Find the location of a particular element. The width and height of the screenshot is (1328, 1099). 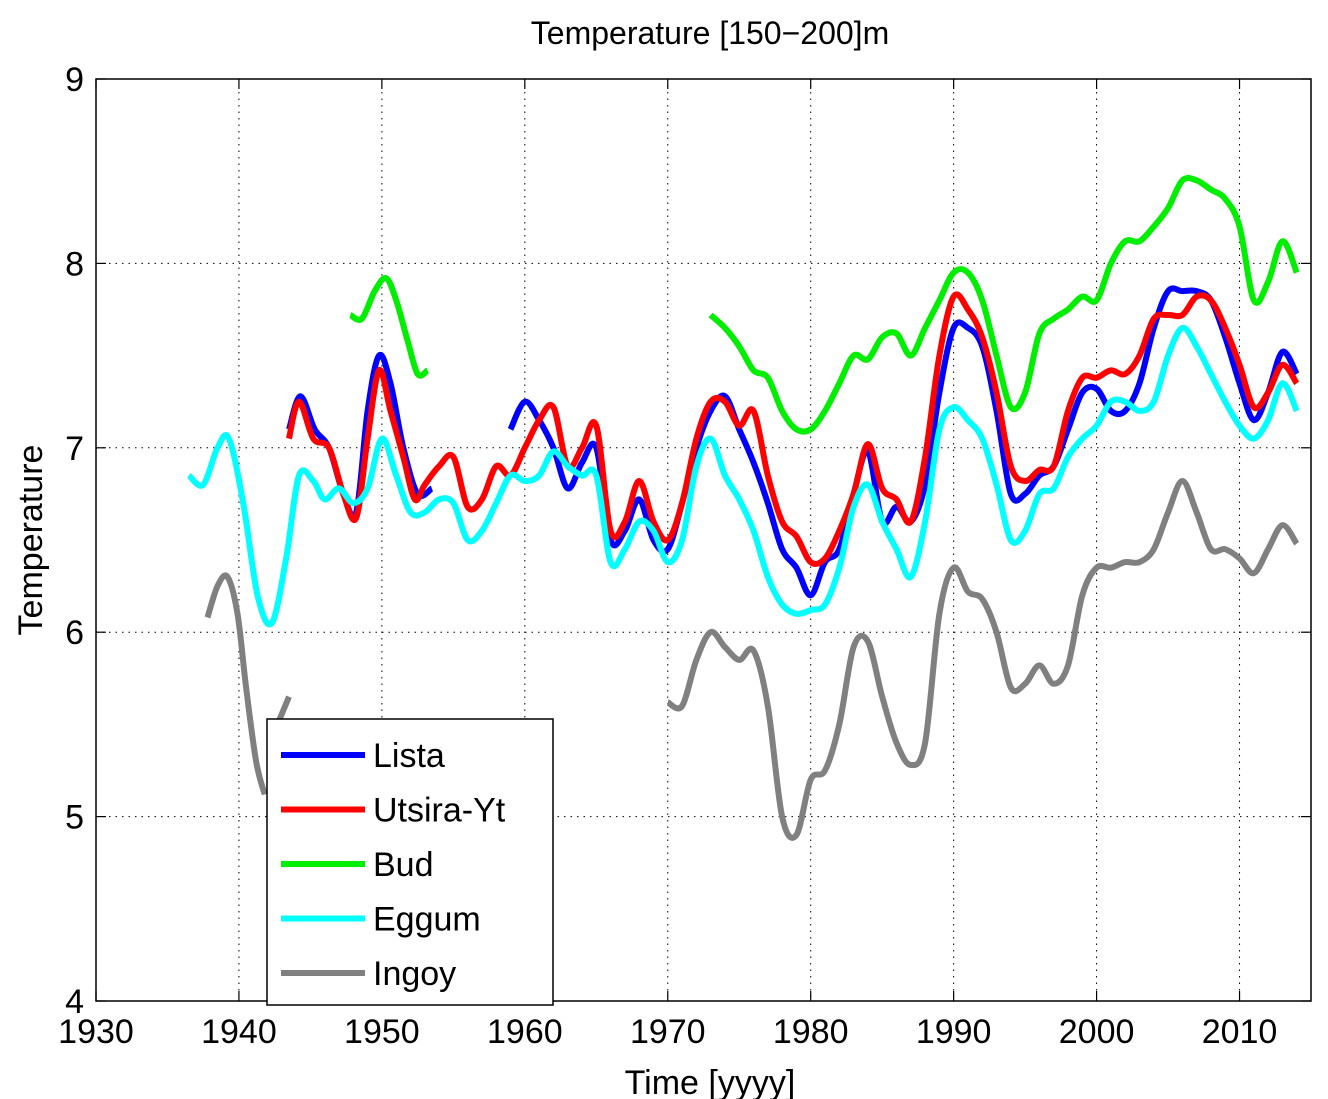

x-tick-label: 2010 is located at coordinates (1240, 1032).